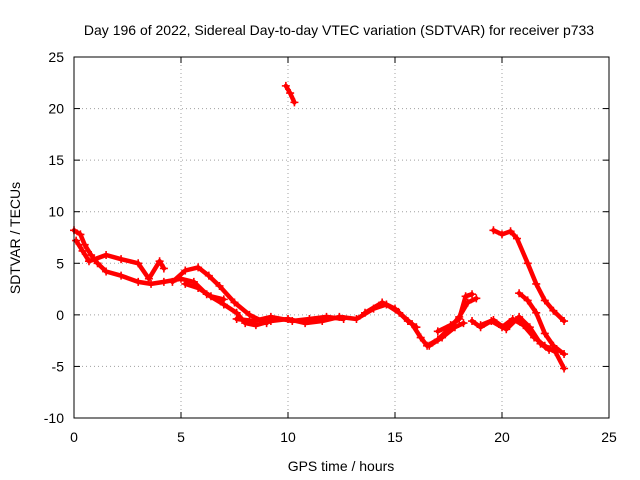  What do you see at coordinates (74, 437) in the screenshot?
I see `x-tick-label: 0` at bounding box center [74, 437].